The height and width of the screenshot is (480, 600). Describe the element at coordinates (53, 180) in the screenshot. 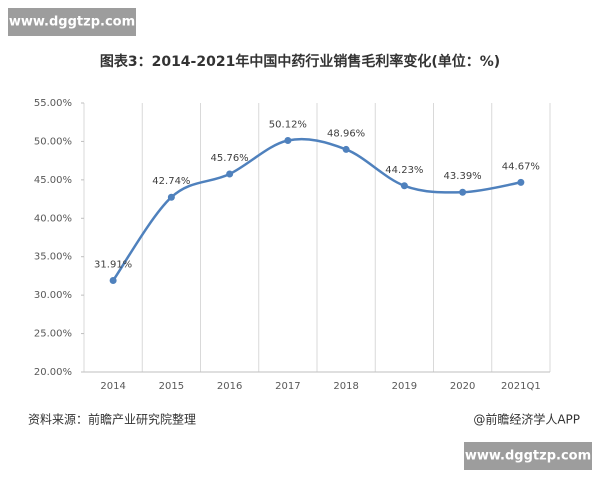

I see `y-tick-label: 45.00%` at that location.